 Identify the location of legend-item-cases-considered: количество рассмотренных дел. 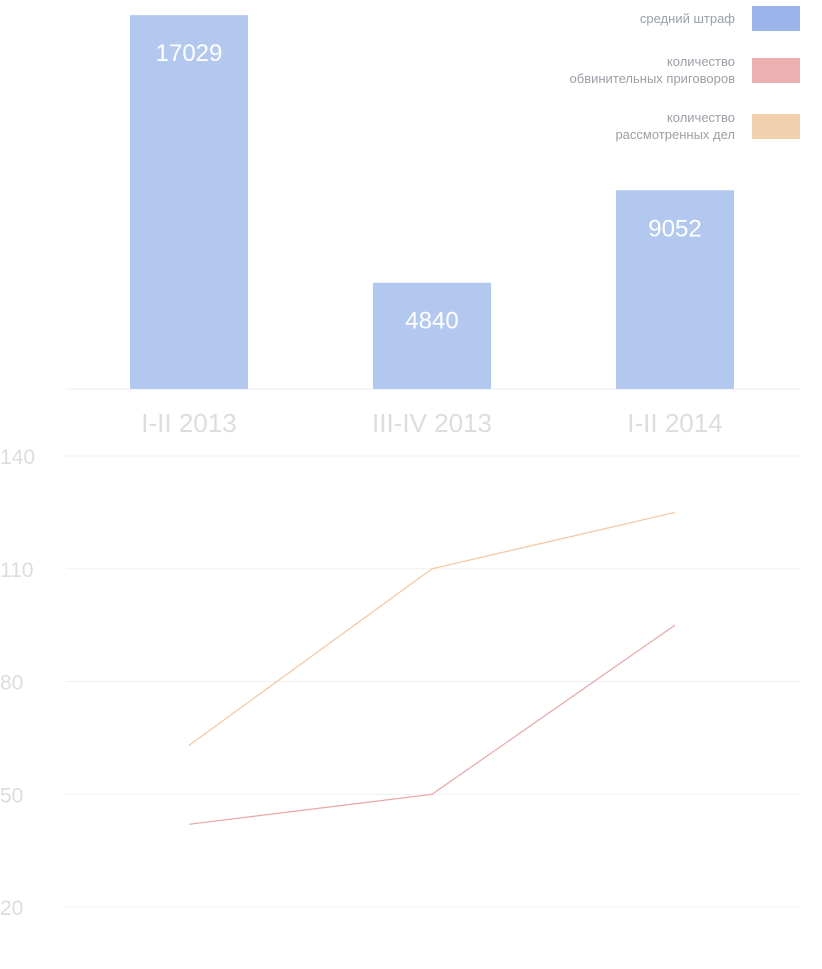
(707, 126).